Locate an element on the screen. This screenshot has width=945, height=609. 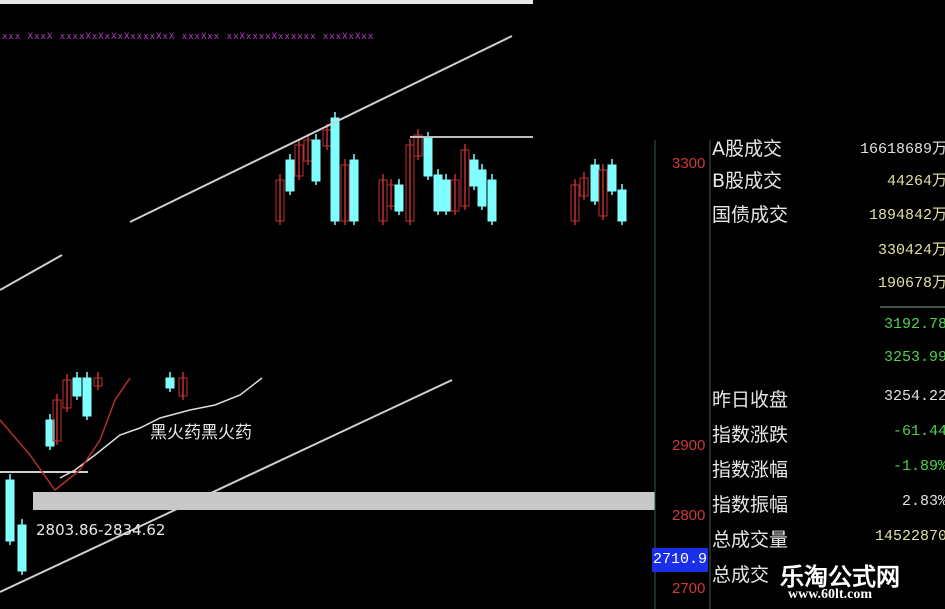
red-average-line is located at coordinates (65, 434).